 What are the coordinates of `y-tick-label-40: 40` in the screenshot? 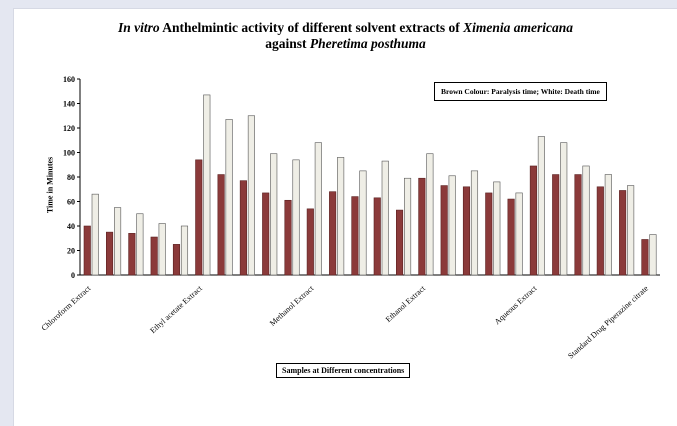 It's located at (71, 226).